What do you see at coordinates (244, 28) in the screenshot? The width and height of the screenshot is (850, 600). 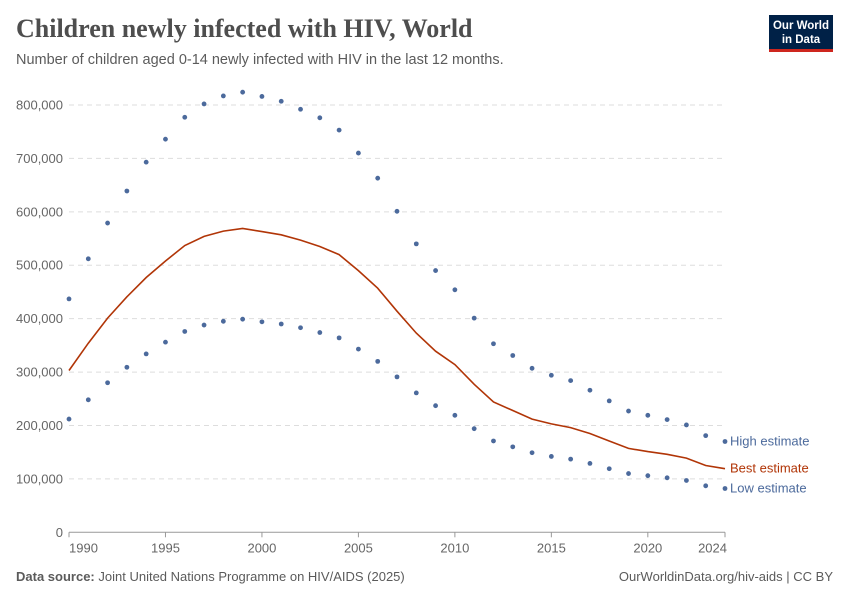 I see `chart-title: Children newly infected with HIV, World` at bounding box center [244, 28].